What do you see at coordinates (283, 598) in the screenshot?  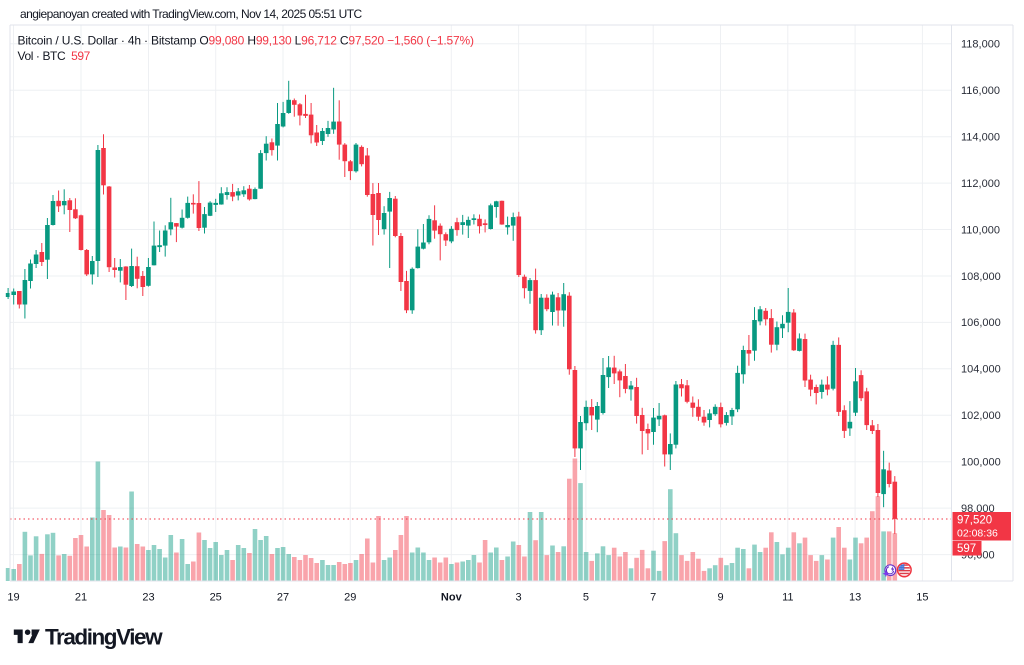 I see `svg-text: 27` at bounding box center [283, 598].